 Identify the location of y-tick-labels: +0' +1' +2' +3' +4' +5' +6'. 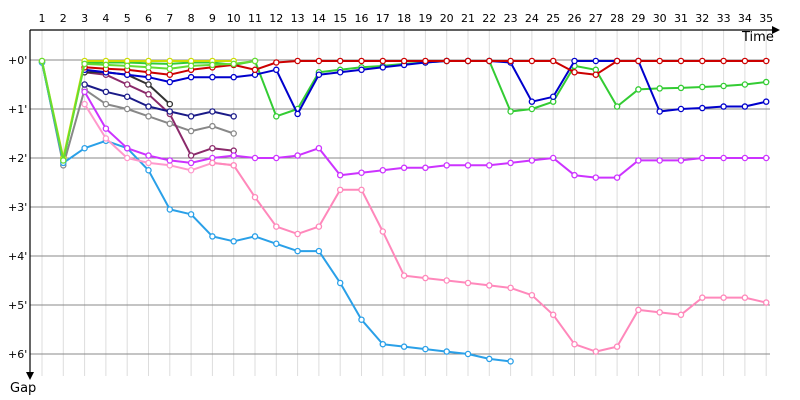
(17, 207).